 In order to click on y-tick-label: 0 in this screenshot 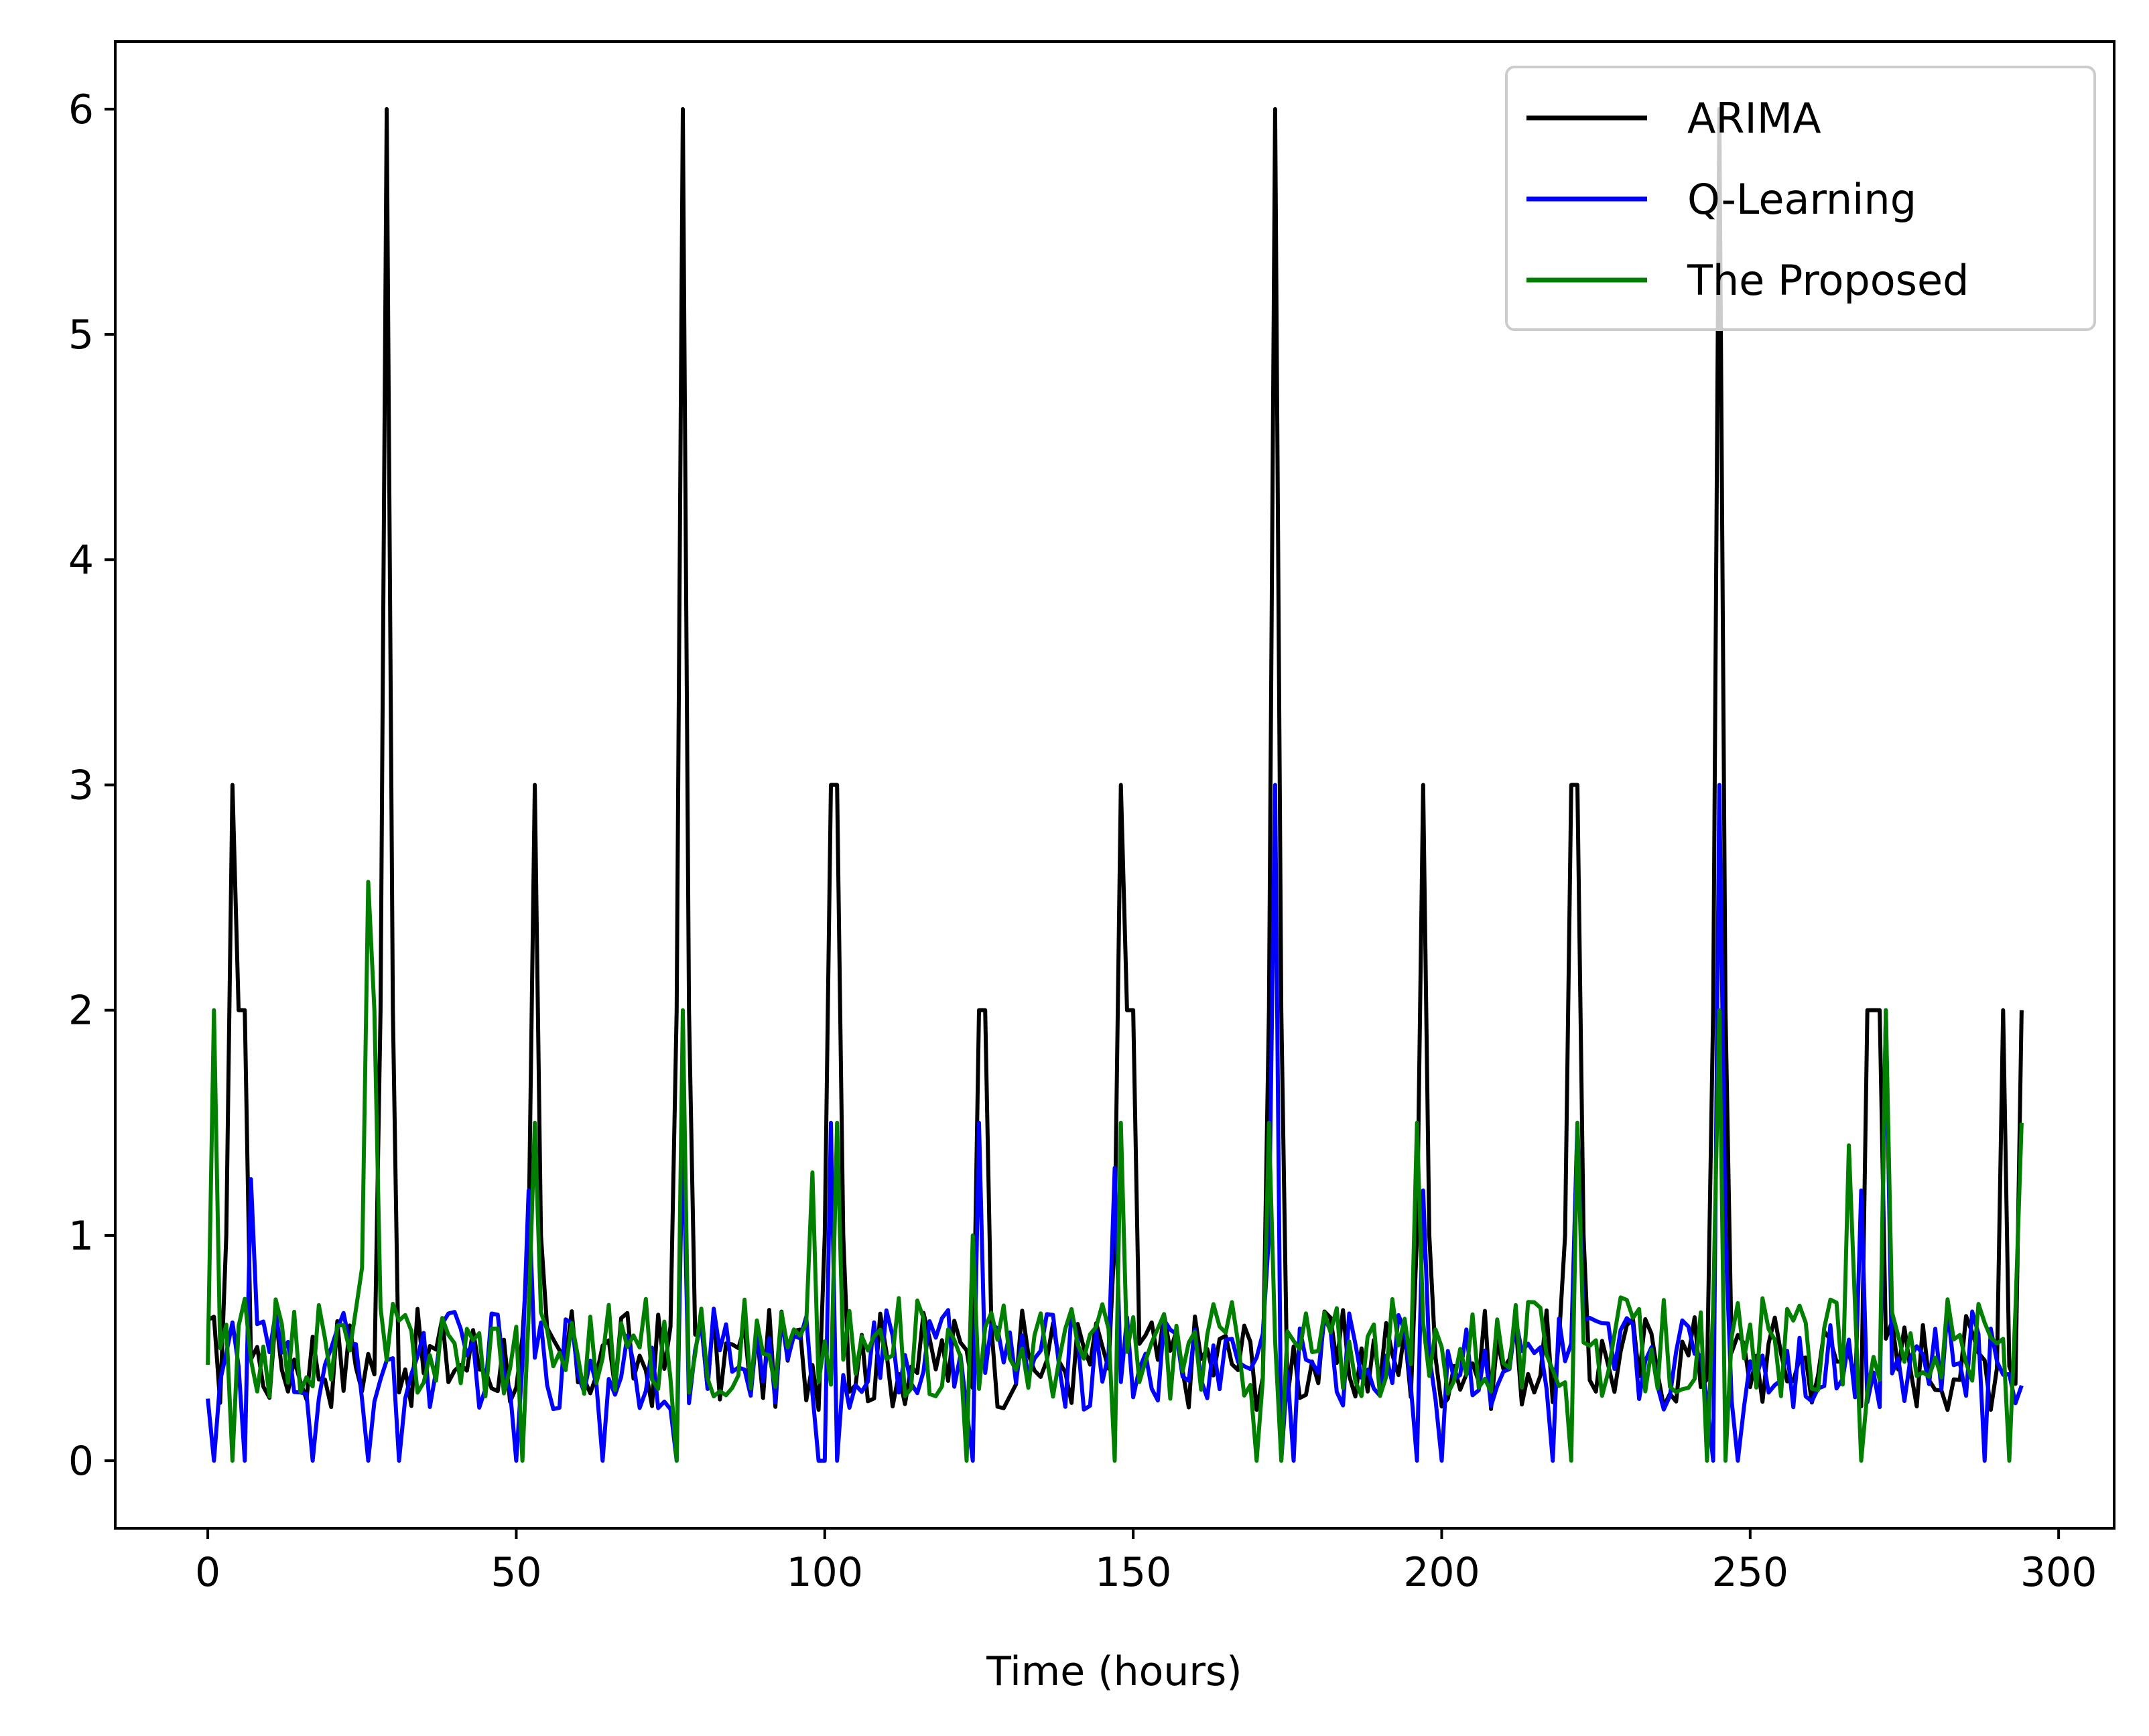, I will do `click(81, 1461)`.